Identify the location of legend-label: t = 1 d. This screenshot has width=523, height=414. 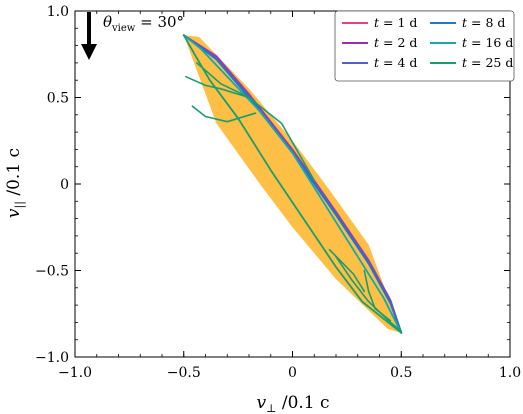
(395, 22).